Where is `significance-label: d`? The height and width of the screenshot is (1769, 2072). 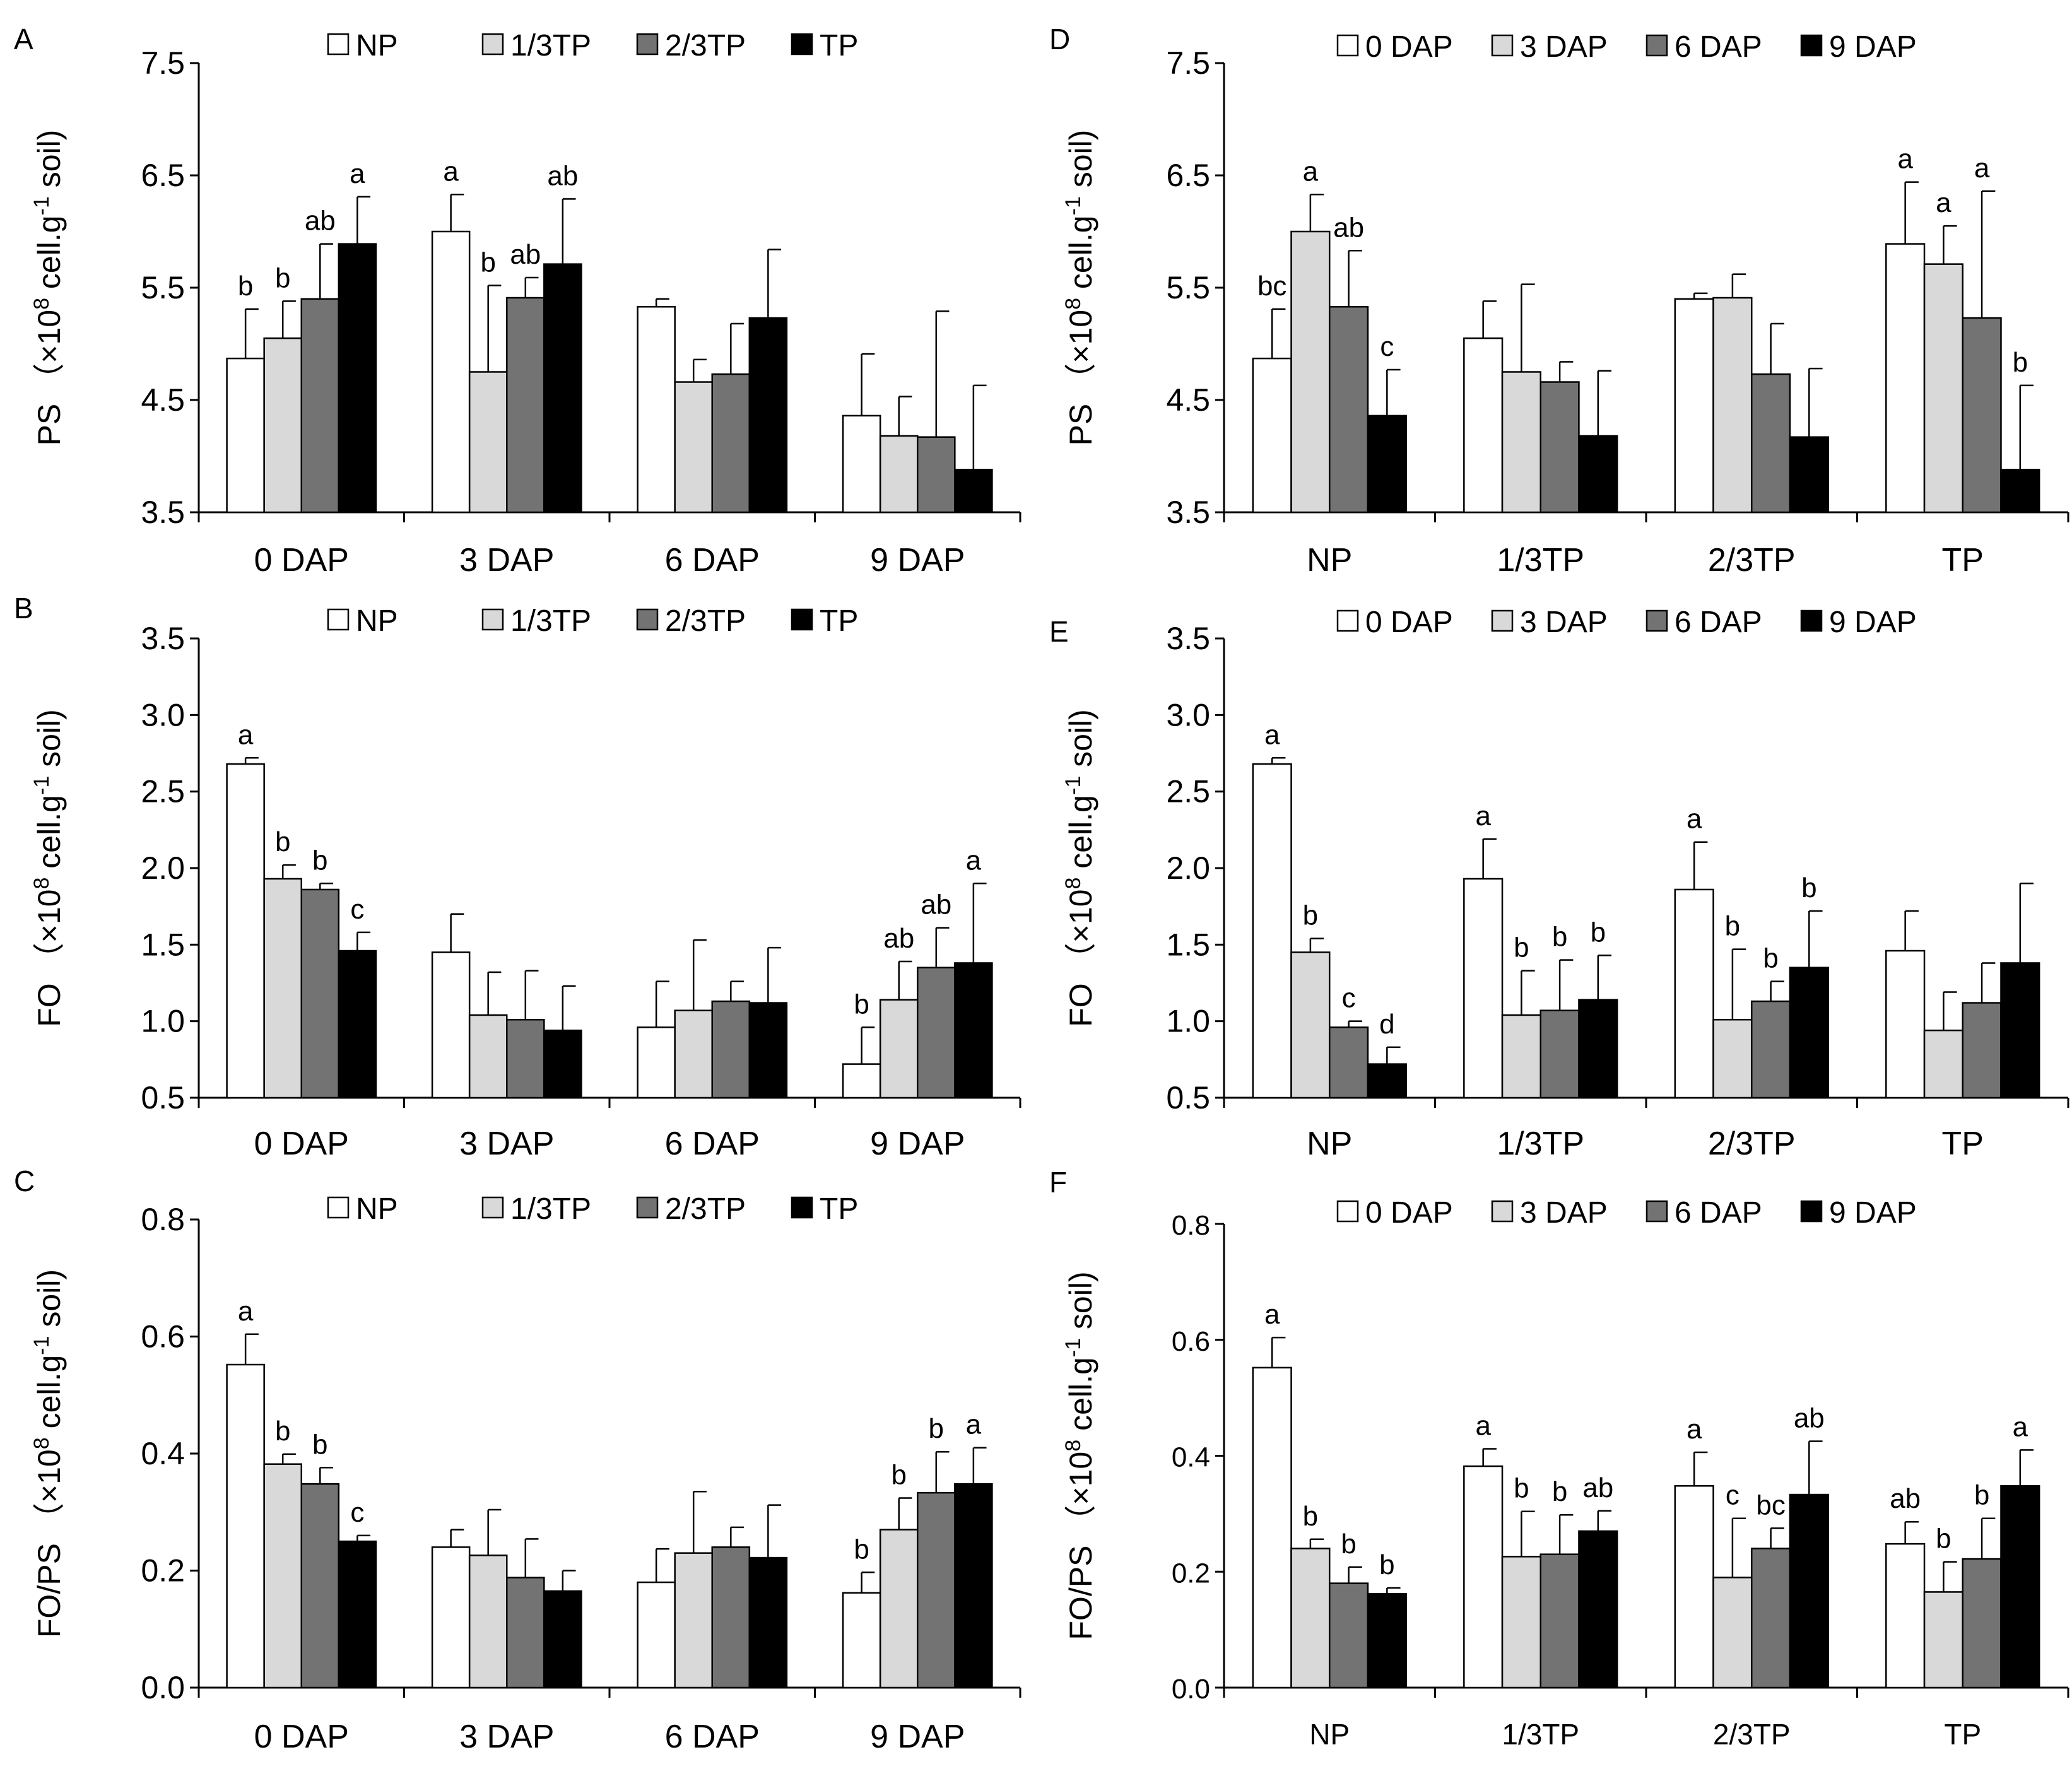 significance-label: d is located at coordinates (1387, 1024).